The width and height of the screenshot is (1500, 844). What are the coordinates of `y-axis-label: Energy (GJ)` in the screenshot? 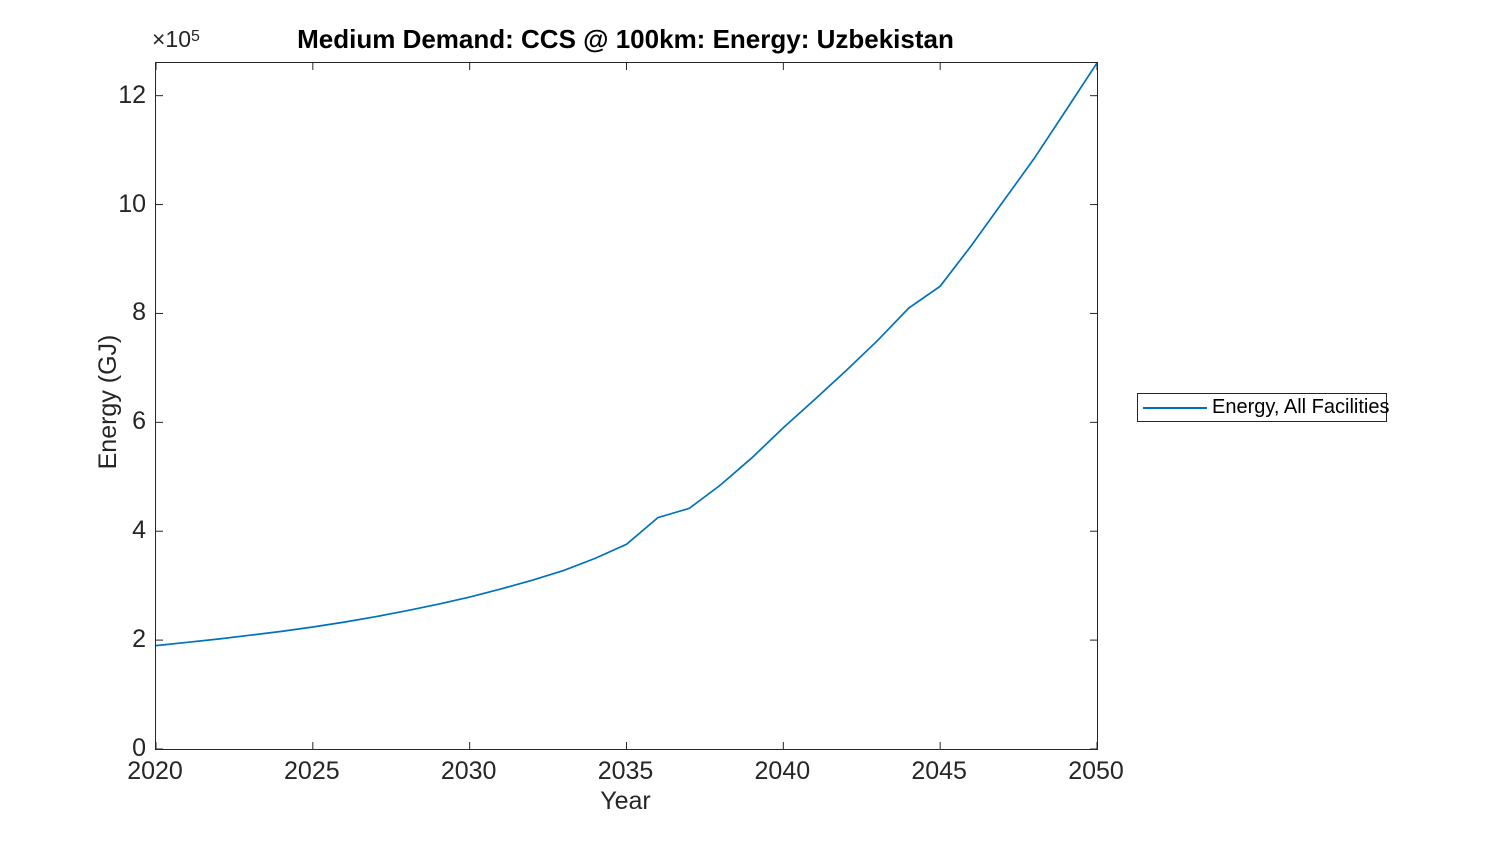 It's located at (108, 402).